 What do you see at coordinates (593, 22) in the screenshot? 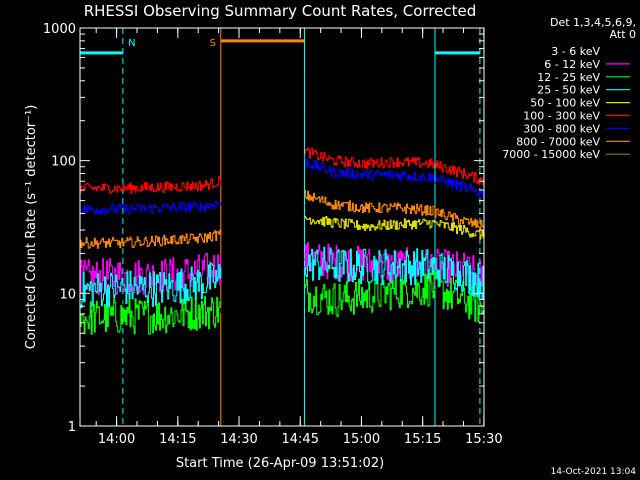
I see `legend-header: Det 1,3,4,5,6,9,` at bounding box center [593, 22].